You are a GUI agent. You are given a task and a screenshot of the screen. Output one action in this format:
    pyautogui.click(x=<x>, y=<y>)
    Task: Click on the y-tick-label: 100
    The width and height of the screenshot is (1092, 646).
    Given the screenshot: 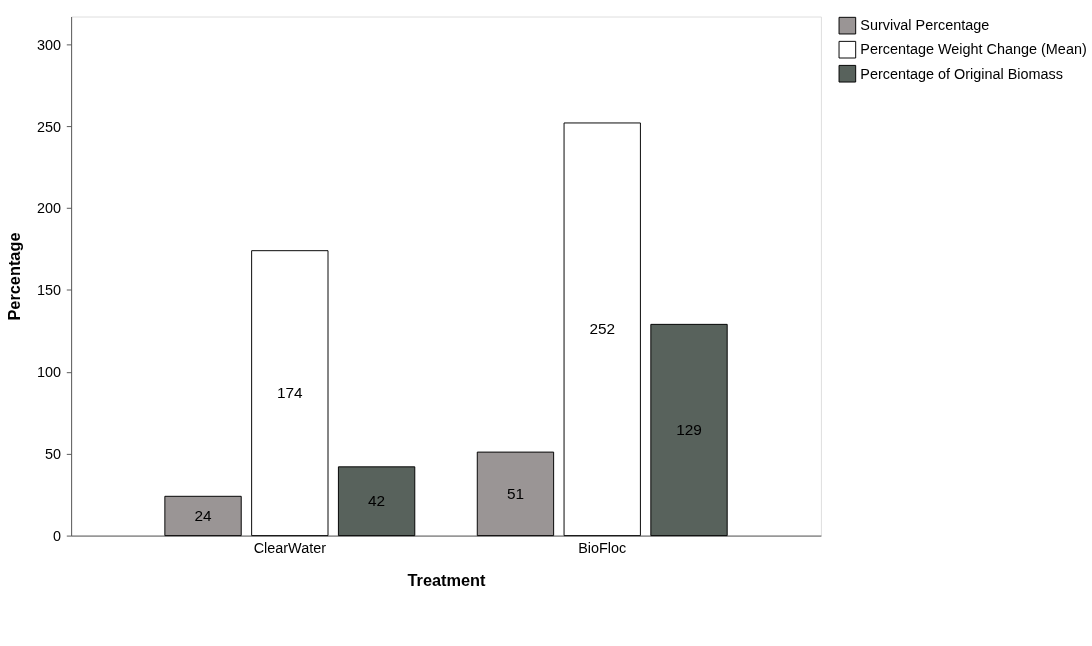 What is the action you would take?
    pyautogui.click(x=49, y=372)
    